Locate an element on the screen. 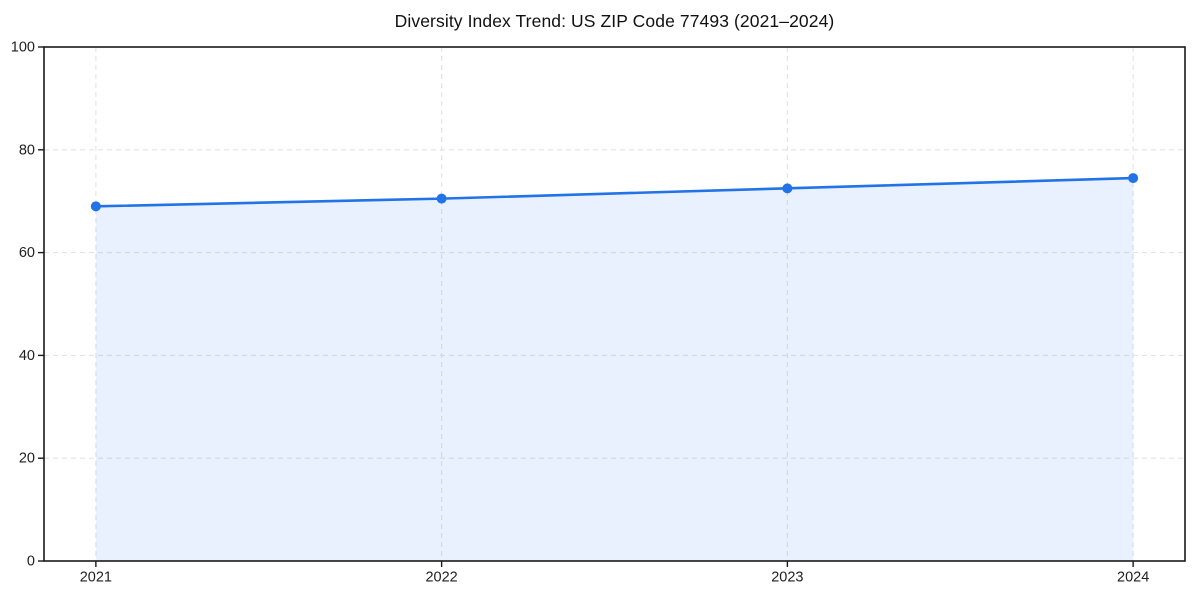 Image resolution: width=1200 pixels, height=600 pixels. y-tick-label-60: 60 is located at coordinates (27, 253).